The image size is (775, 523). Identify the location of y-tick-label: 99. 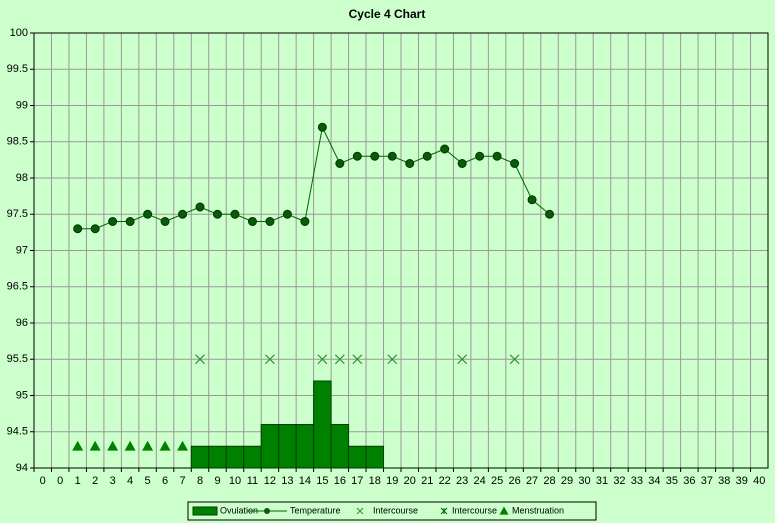
(22, 105).